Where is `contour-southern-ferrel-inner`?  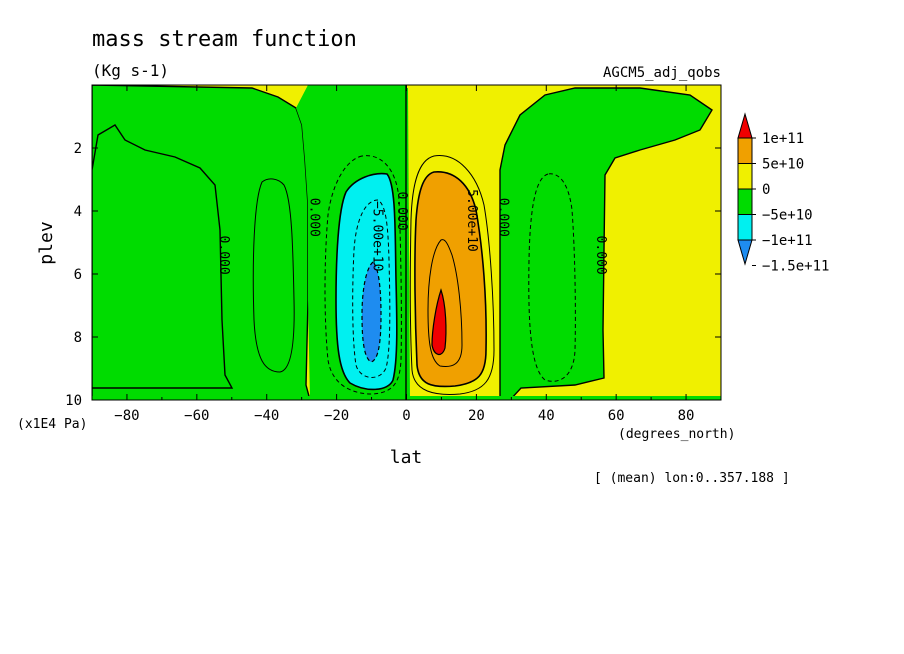
contour-southern-ferrel-inner is located at coordinates (273, 275).